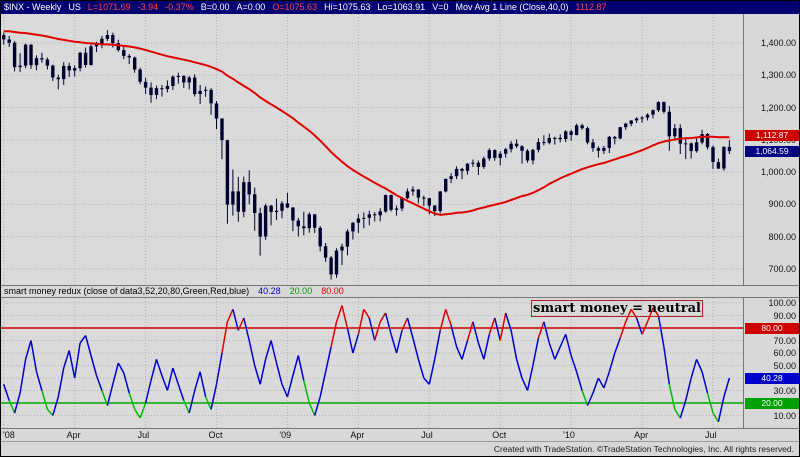 The image size is (800, 457). Describe the element at coordinates (512, 7) in the screenshot. I see `title-segment: Mov Avg 1 Line (Close,40,0)` at that location.